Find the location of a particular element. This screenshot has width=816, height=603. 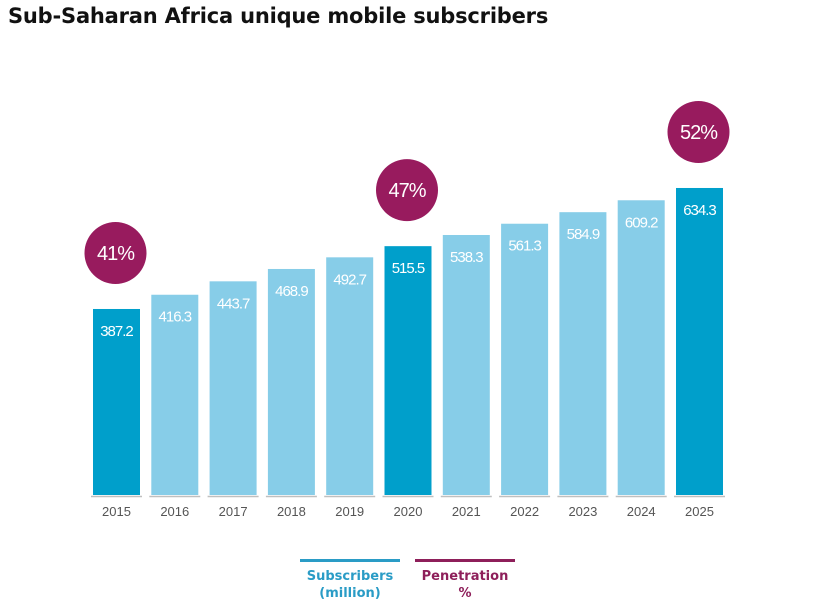

bar-2021 is located at coordinates (466, 364).